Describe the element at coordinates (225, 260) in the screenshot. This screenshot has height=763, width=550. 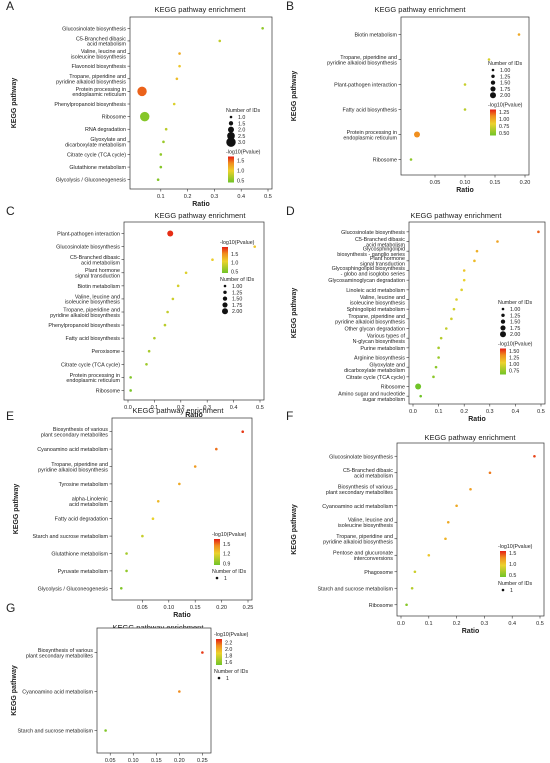
I see `color-legend-bar` at that location.